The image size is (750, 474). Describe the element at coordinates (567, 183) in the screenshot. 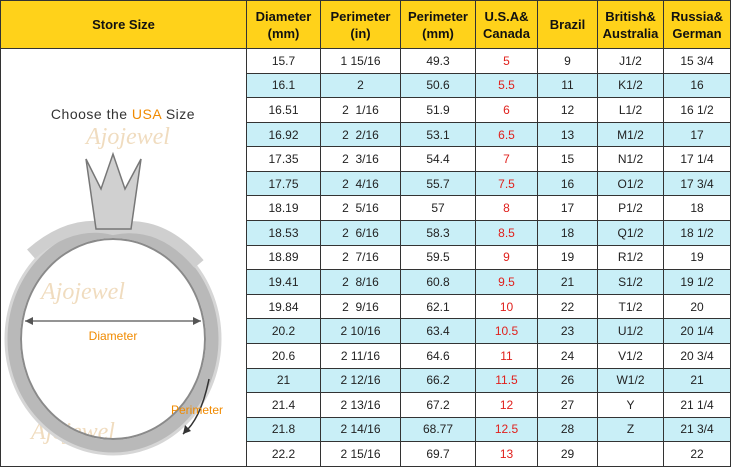

I see `size-cell: 16` at that location.